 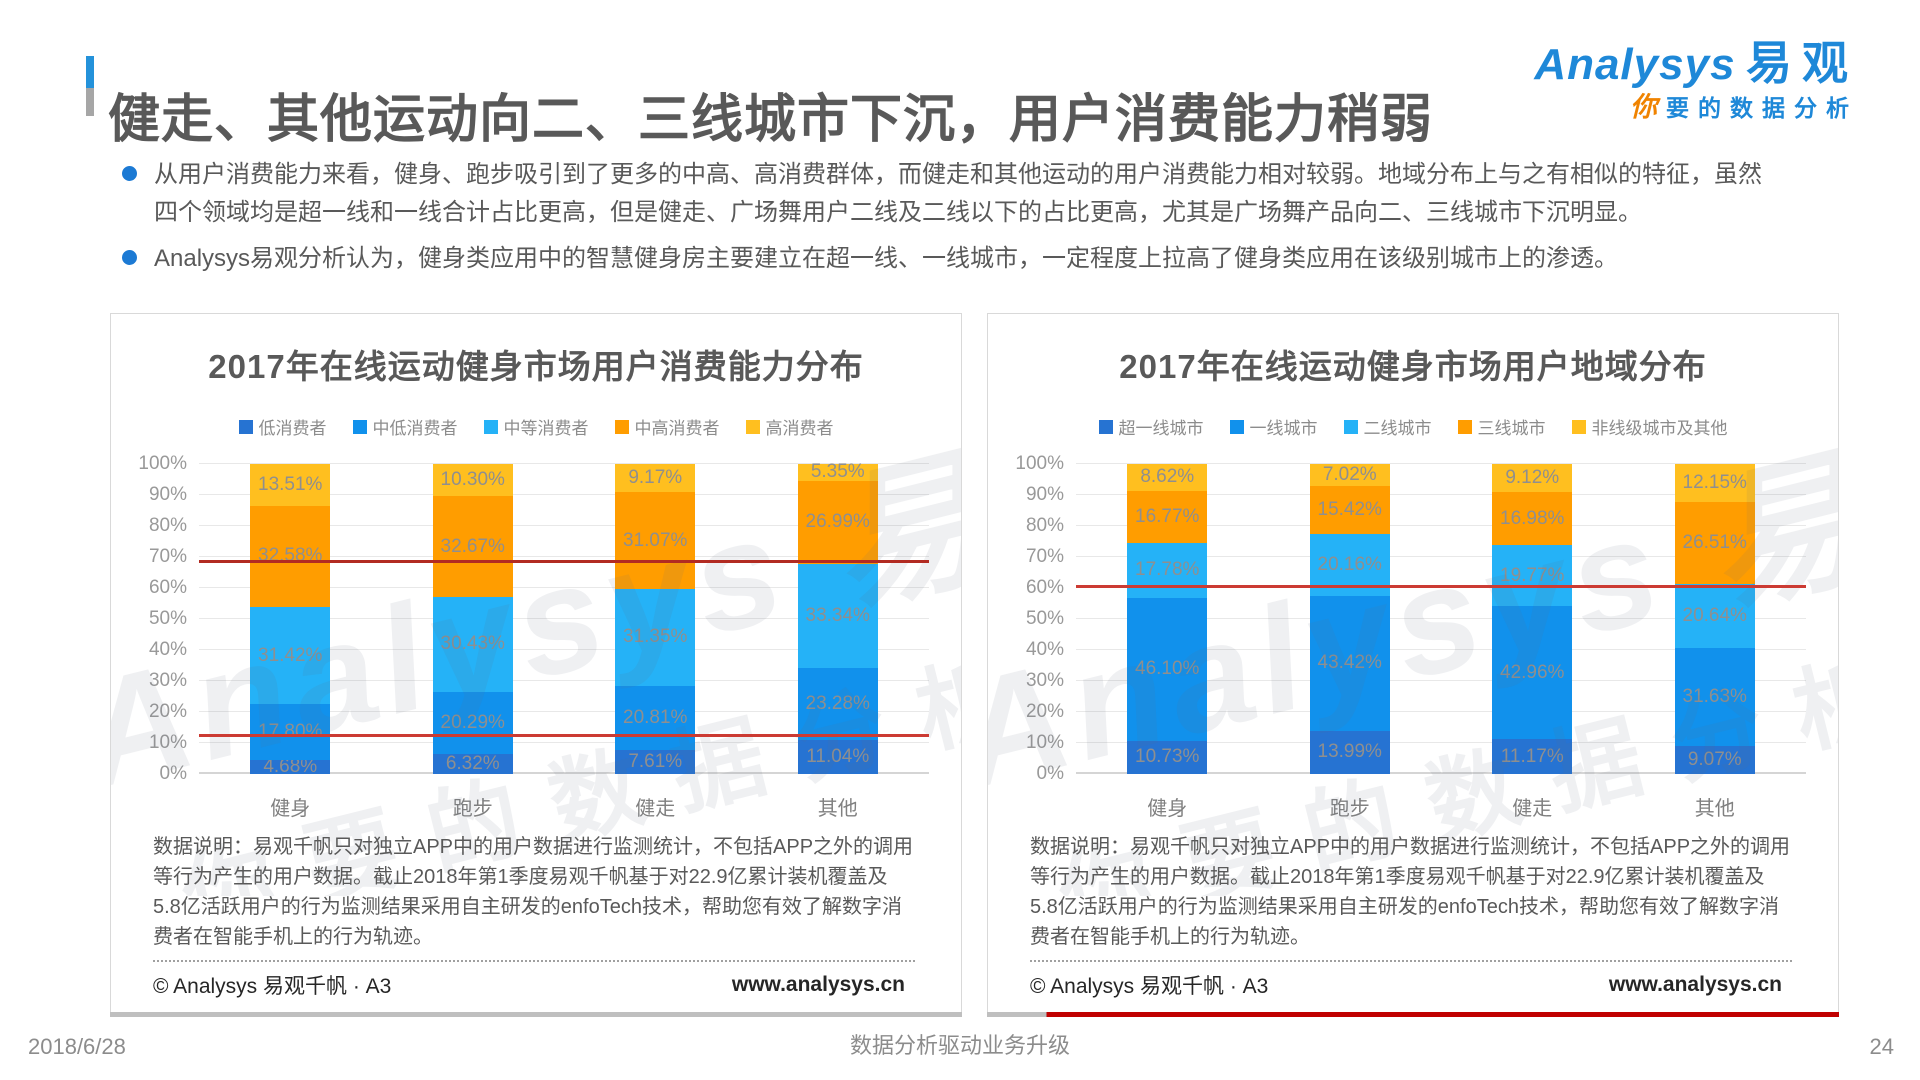 What do you see at coordinates (1532, 575) in the screenshot?
I see `bar-segment: 19.77%` at bounding box center [1532, 575].